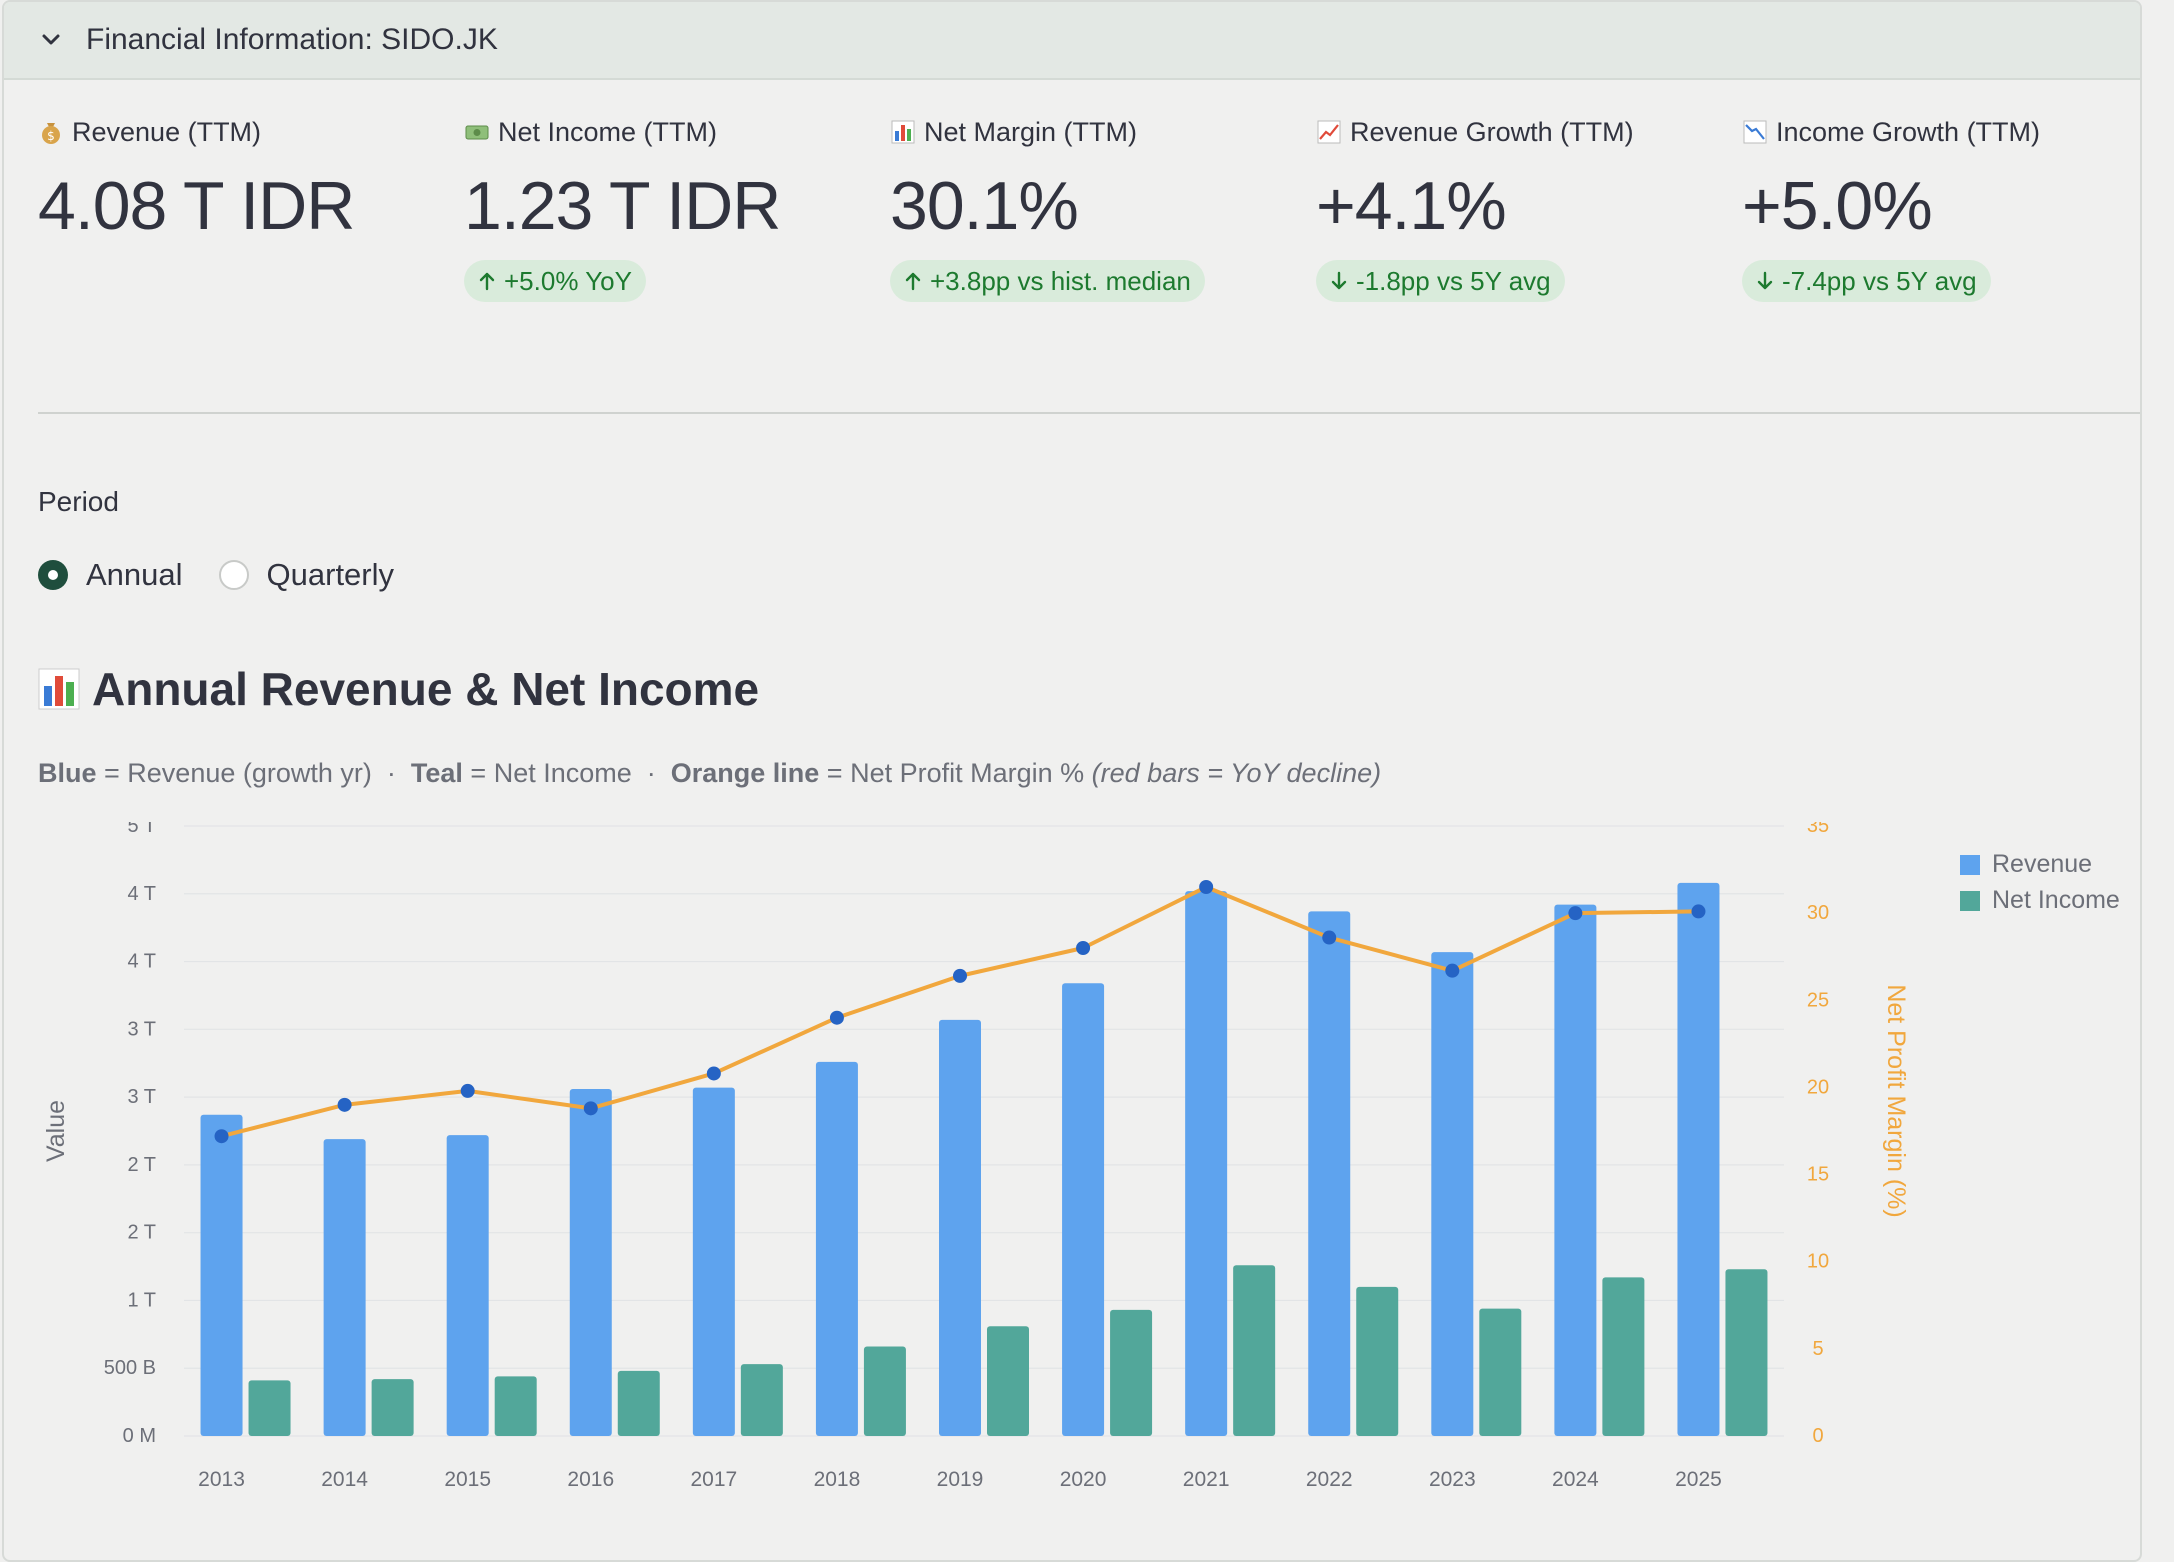 The image size is (2174, 1562). I want to click on delta-text: -7.4pp vs 5Y avg, so click(1879, 280).